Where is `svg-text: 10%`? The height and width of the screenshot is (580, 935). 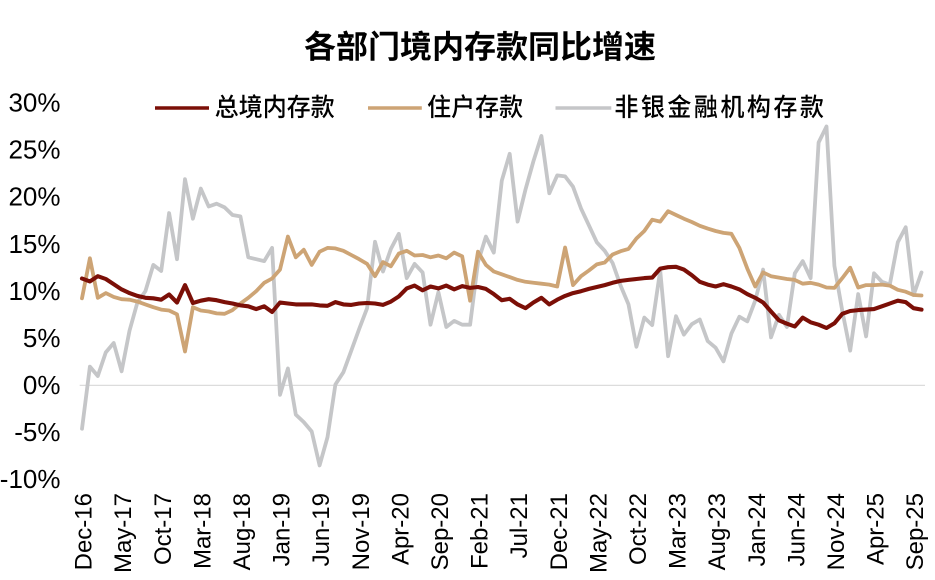 svg-text: 10% is located at coordinates (34, 291).